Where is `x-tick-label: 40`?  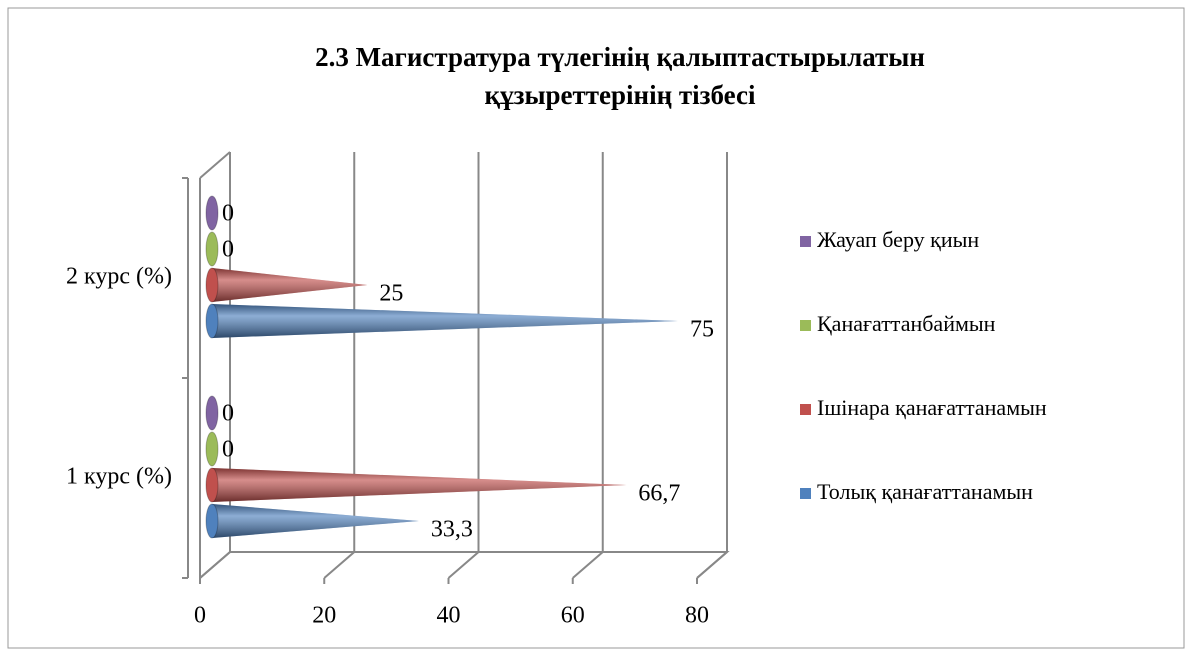
x-tick-label: 40 is located at coordinates (449, 616).